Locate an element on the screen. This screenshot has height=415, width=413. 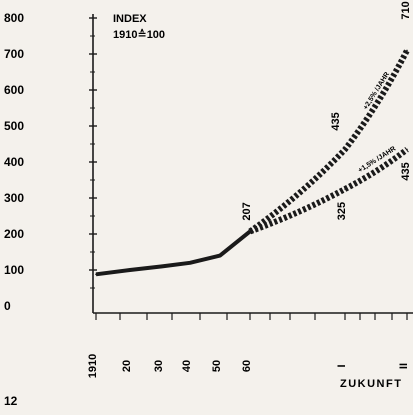
series-0-point-1910 is located at coordinates (96, 274).